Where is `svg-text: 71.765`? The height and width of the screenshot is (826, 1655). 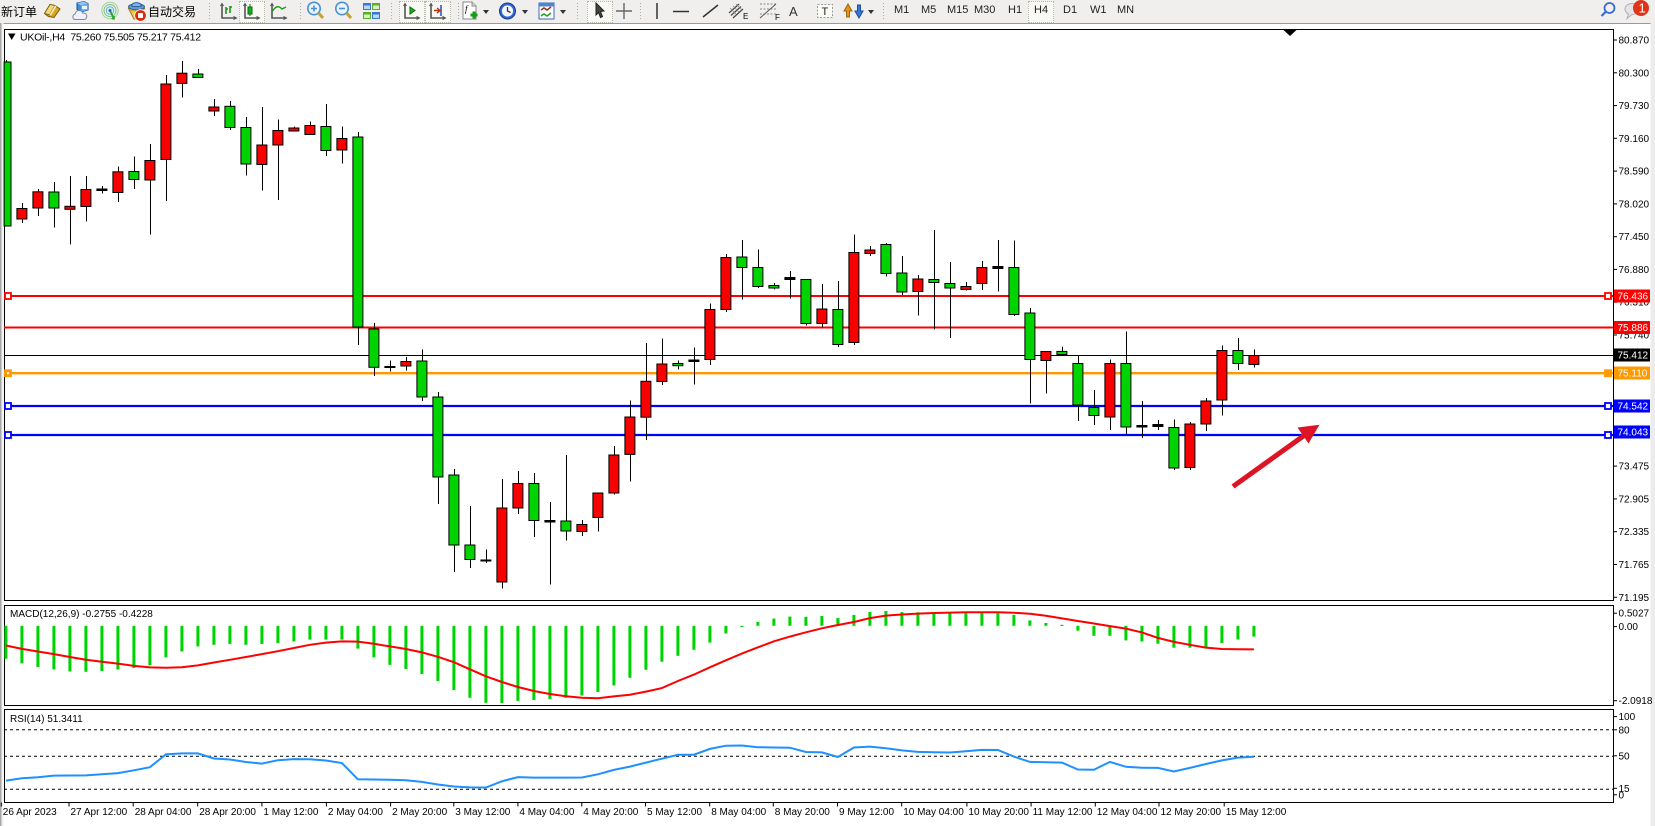 svg-text: 71.765 is located at coordinates (1634, 565).